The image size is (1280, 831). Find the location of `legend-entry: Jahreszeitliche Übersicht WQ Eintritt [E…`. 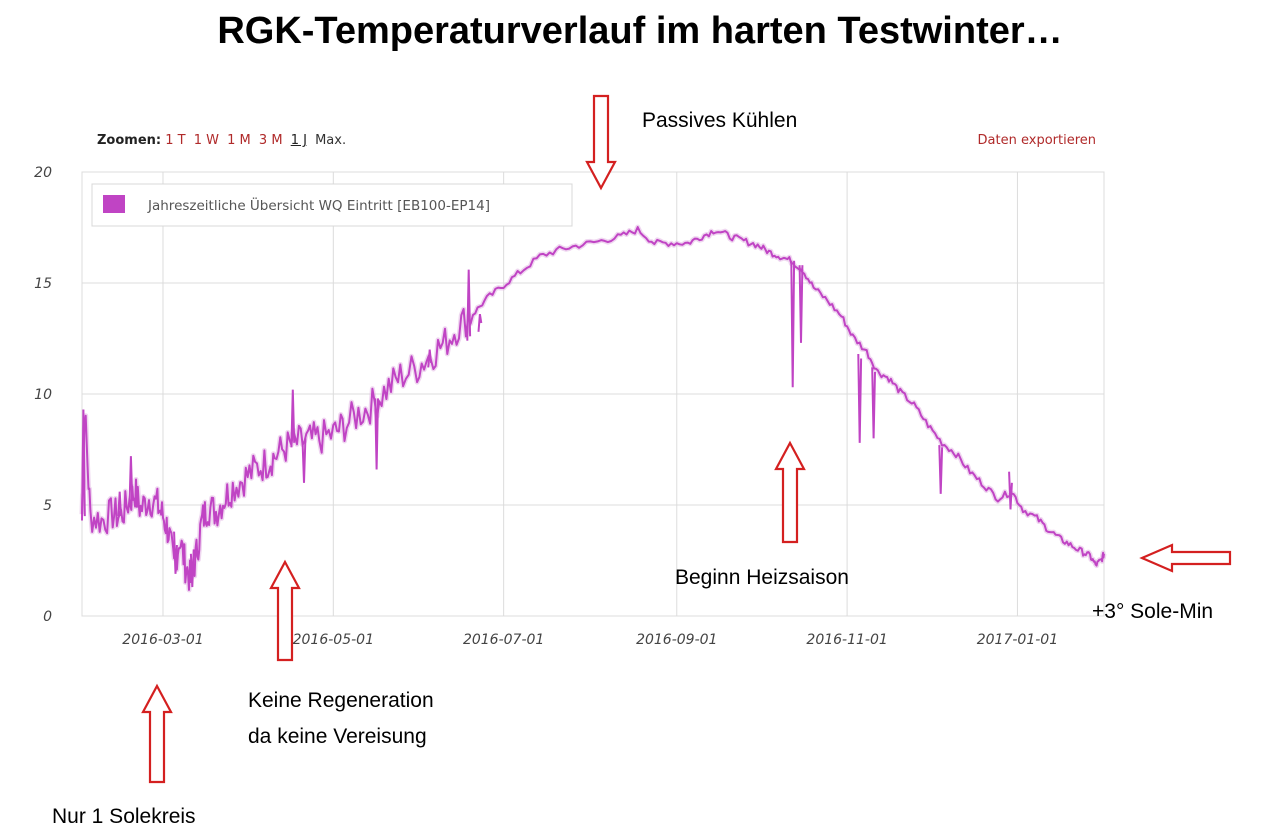

legend-entry: Jahreszeitliche Übersicht WQ Eintritt [E… is located at coordinates (318, 205).